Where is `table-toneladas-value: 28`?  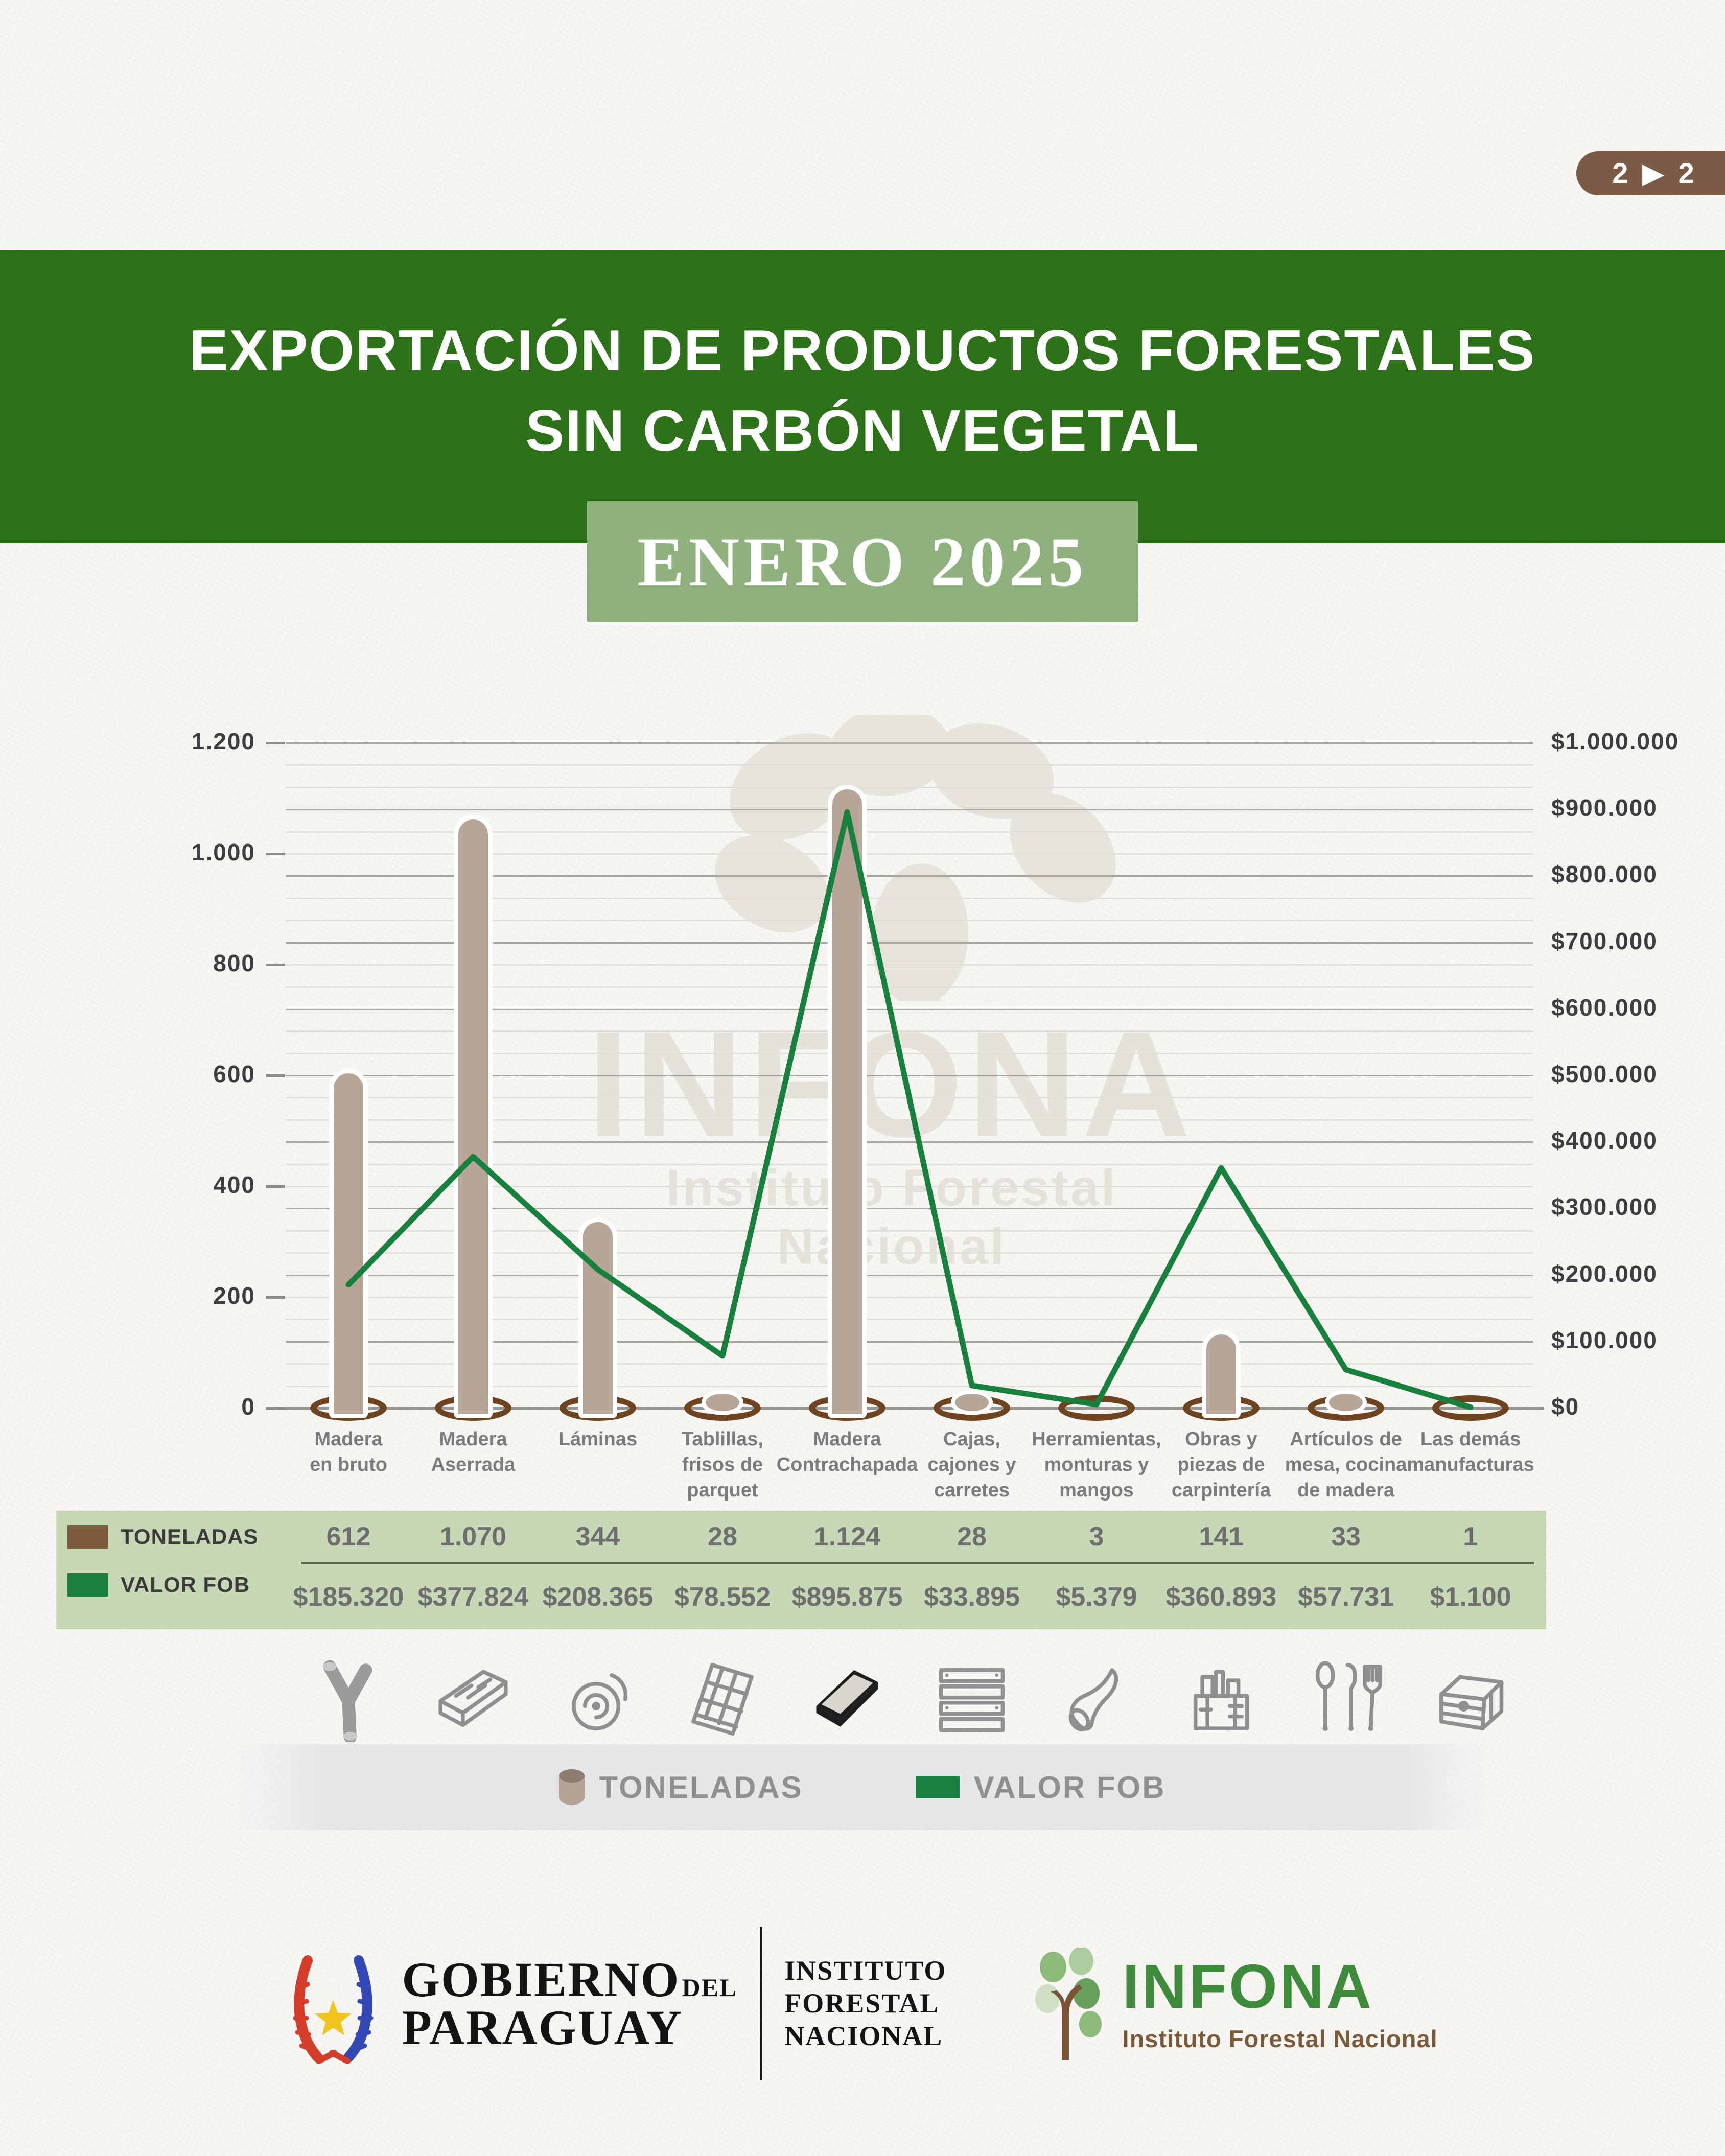 table-toneladas-value: 28 is located at coordinates (722, 1537).